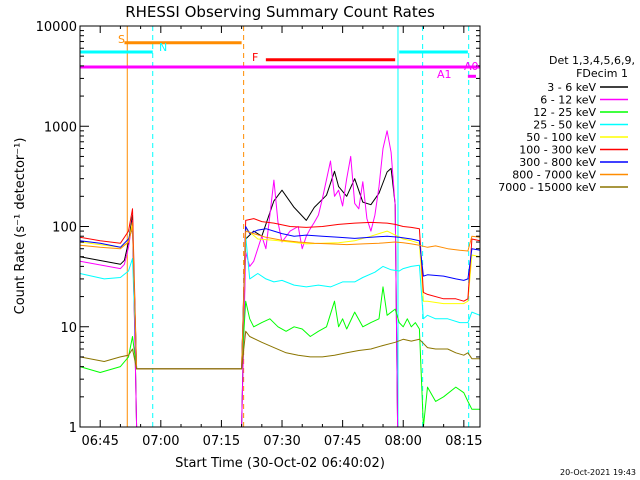  Describe the element at coordinates (73, 428) in the screenshot. I see `y-tick-label: 1` at that location.